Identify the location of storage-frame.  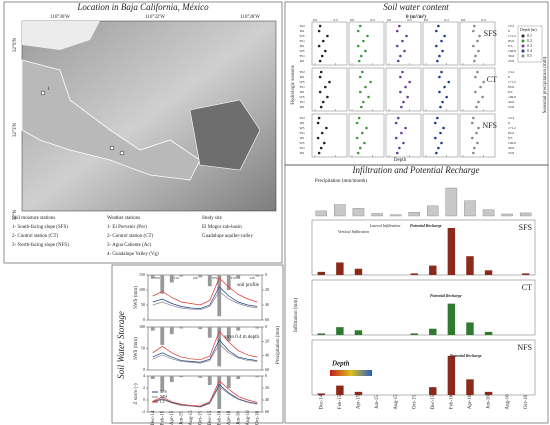
(197, 344).